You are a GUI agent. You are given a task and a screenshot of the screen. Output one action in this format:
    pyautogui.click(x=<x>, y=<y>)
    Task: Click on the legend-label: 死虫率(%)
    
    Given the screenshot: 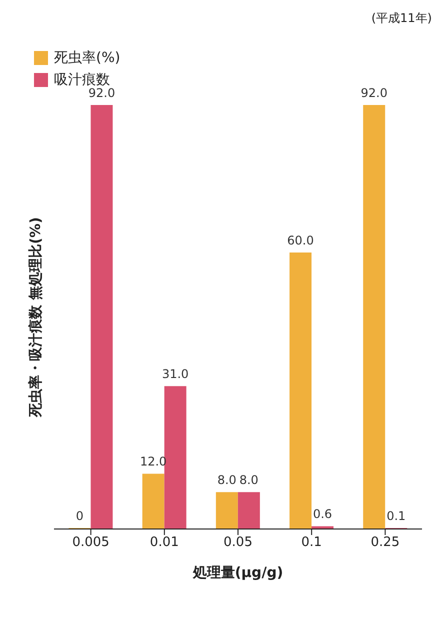 What is the action you would take?
    pyautogui.click(x=87, y=58)
    